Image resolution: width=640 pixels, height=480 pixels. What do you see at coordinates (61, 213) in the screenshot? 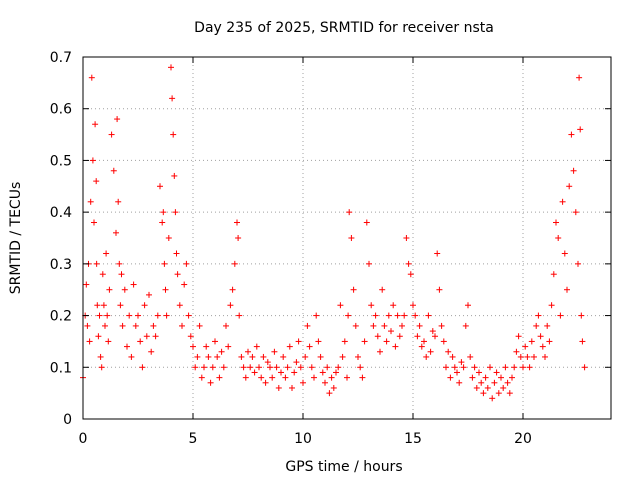
I see `y-tick-label: 0.4` at bounding box center [61, 213].